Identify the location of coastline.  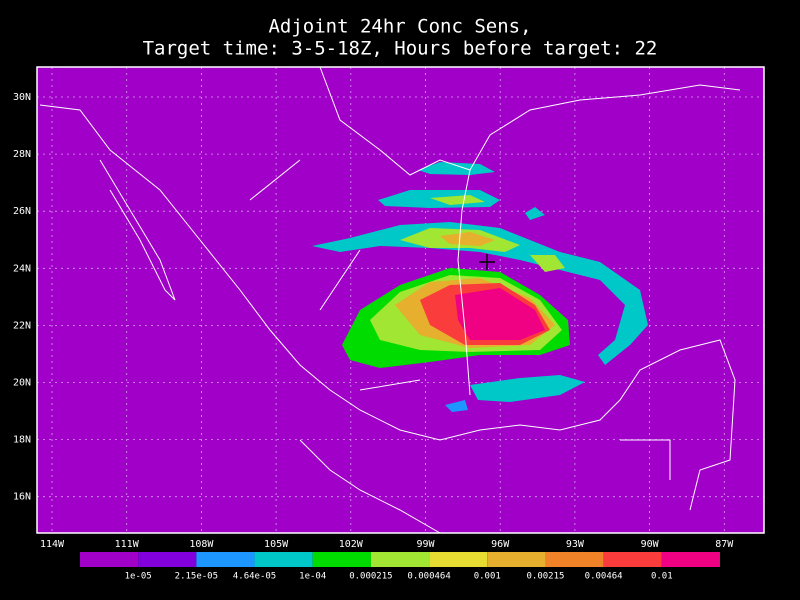
(137, 230).